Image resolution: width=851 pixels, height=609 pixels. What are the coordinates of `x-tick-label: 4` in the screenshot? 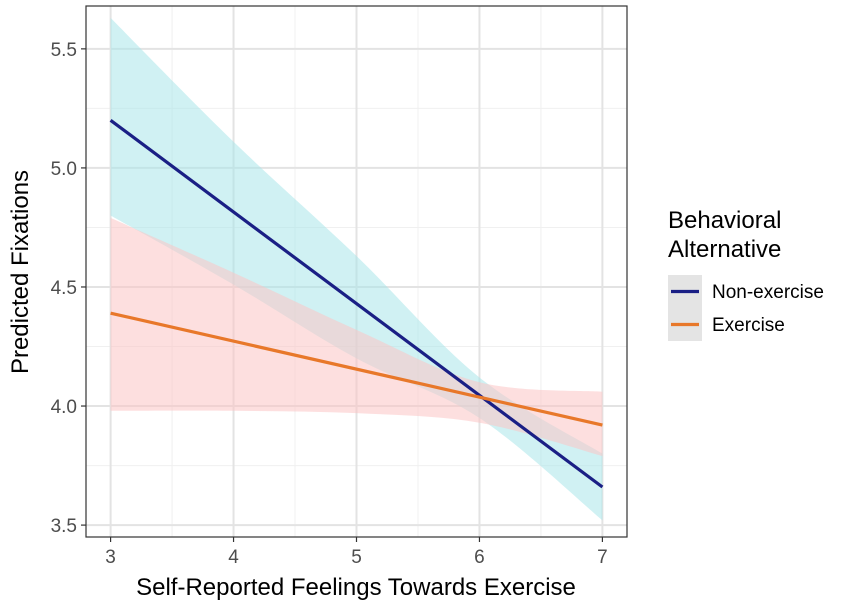 It's located at (233, 557).